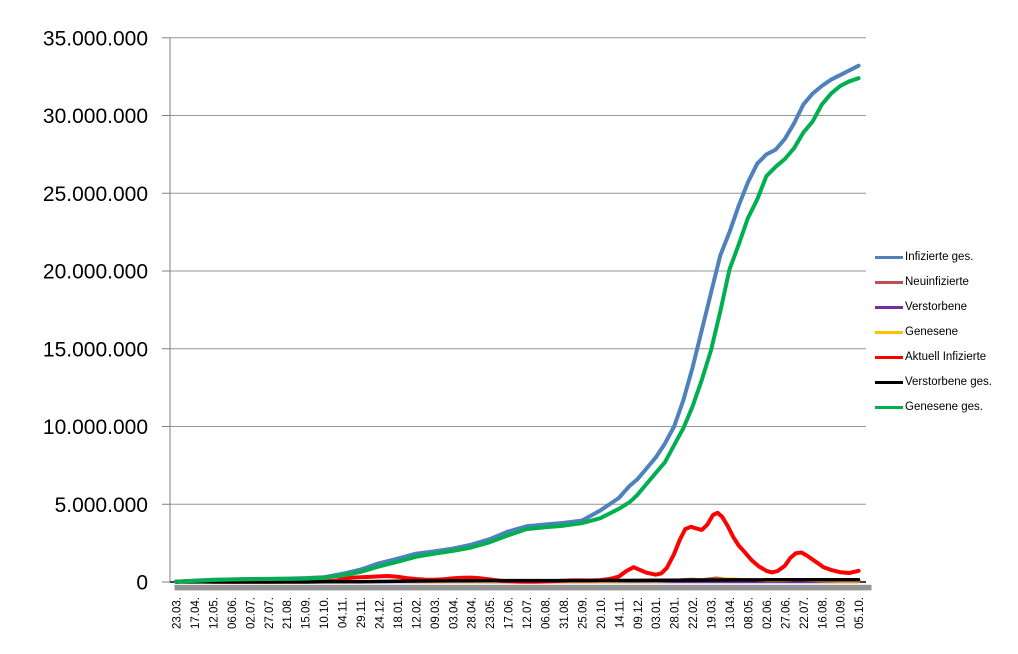 The height and width of the screenshot is (654, 1018). What do you see at coordinates (823, 613) in the screenshot?
I see `x-axis-label: 16.08.` at bounding box center [823, 613].